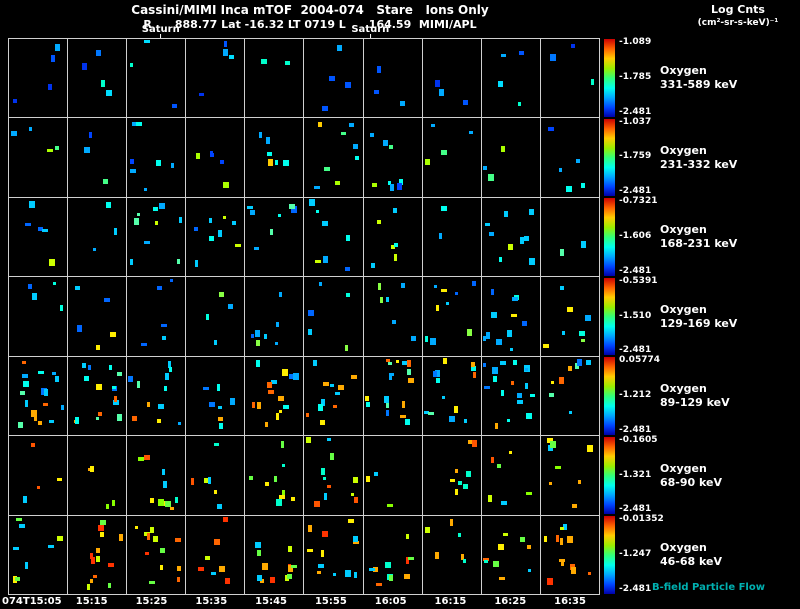 The image size is (800, 609). I want to click on saturn-marker-label: Saturn, so click(160, 29).